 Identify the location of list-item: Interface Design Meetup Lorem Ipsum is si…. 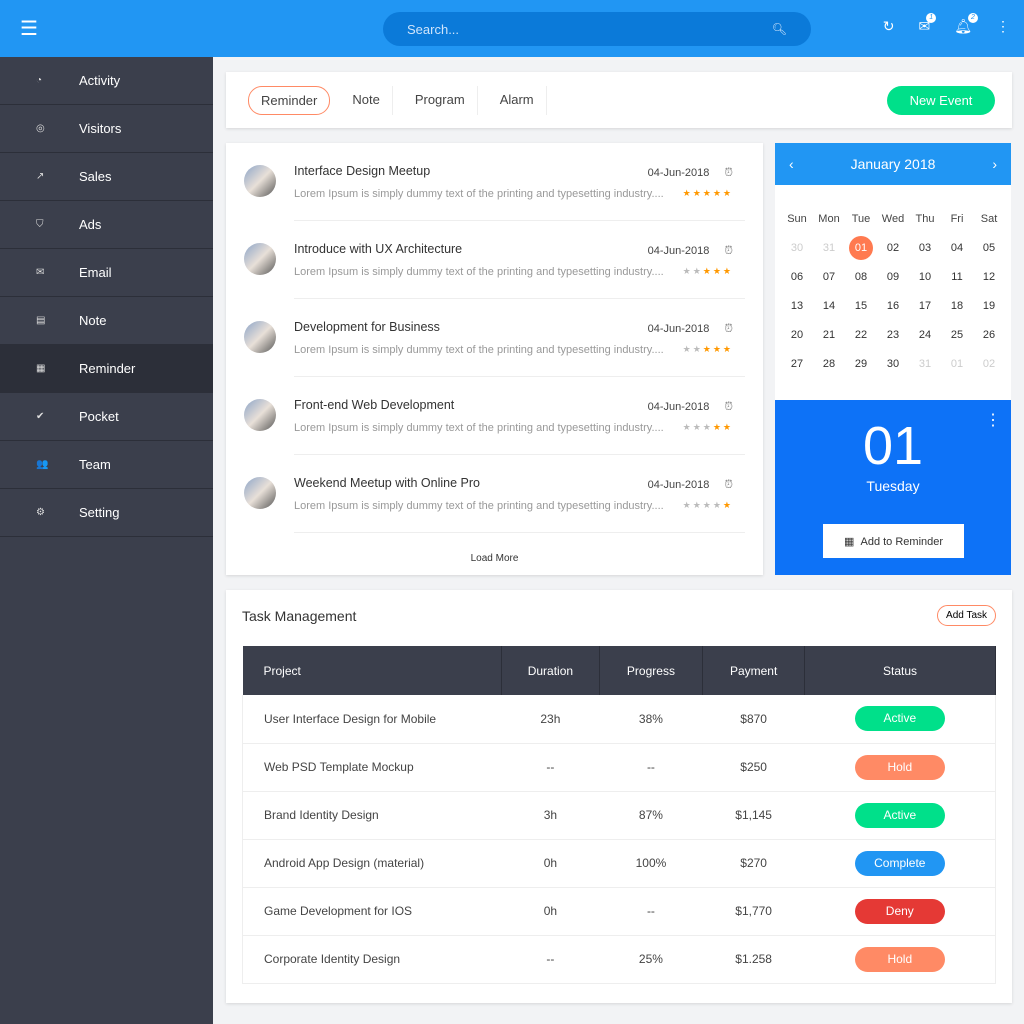
(494, 182).